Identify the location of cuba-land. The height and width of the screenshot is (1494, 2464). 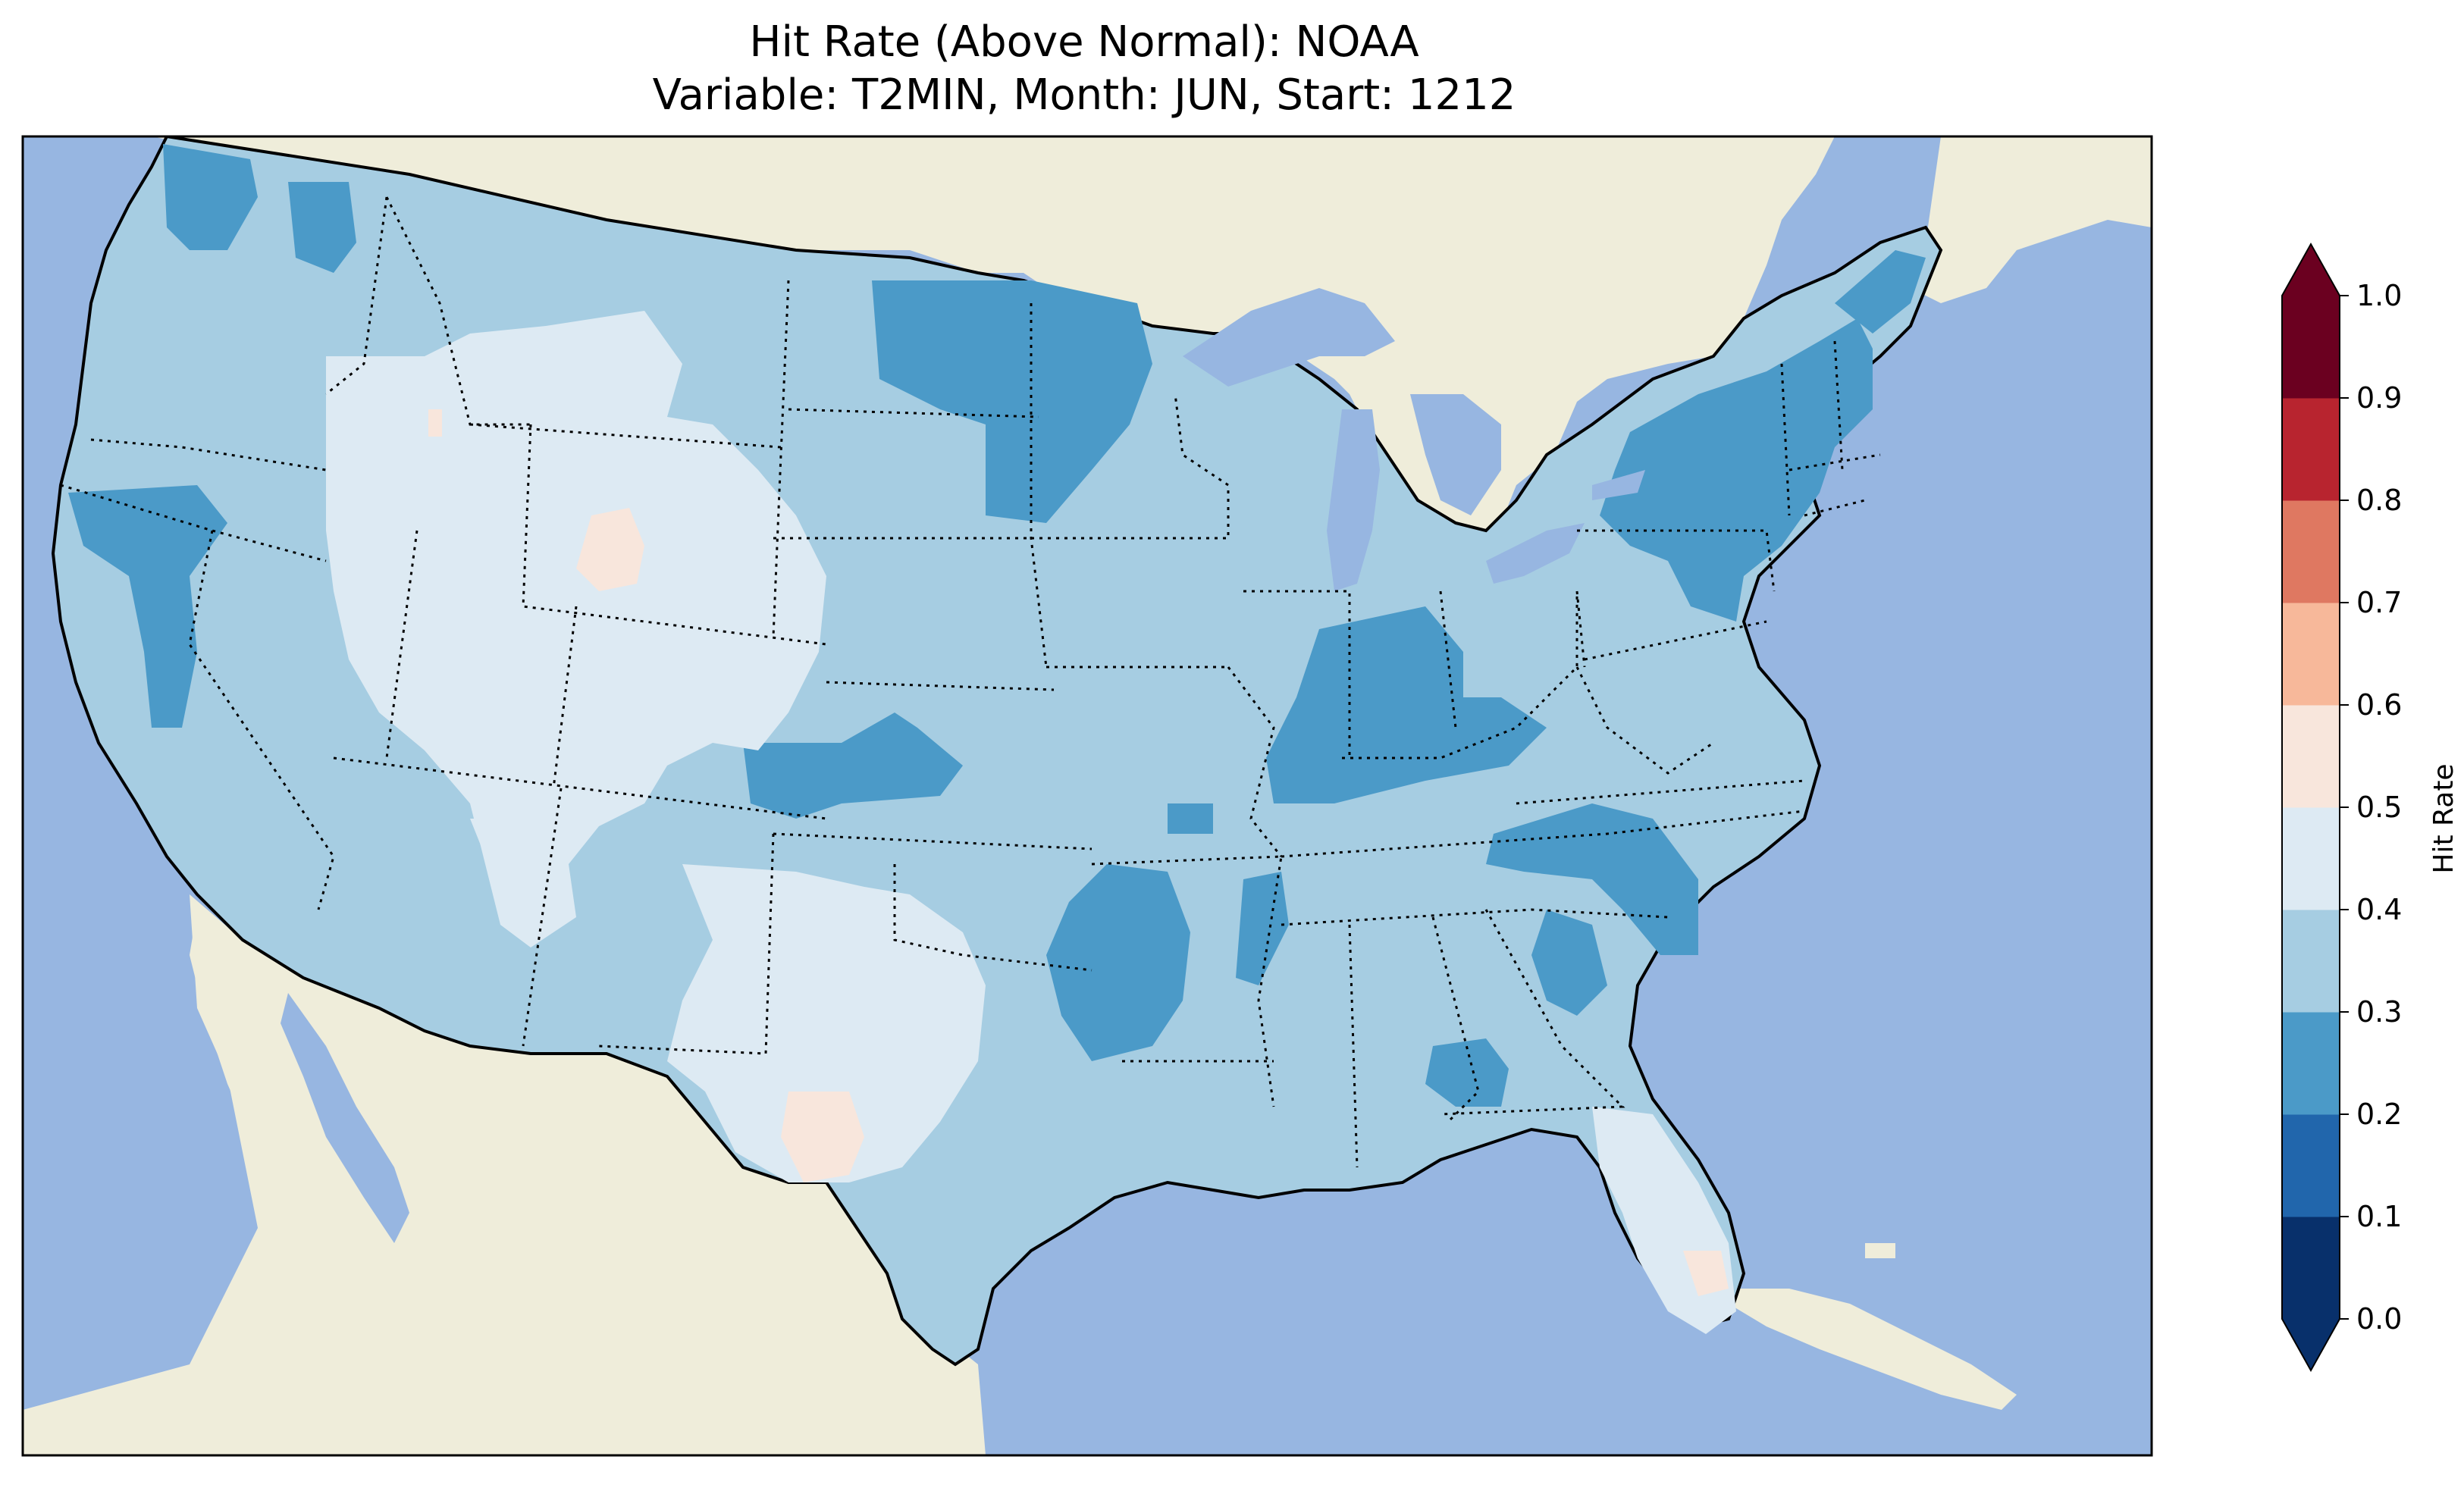
(1873, 1349).